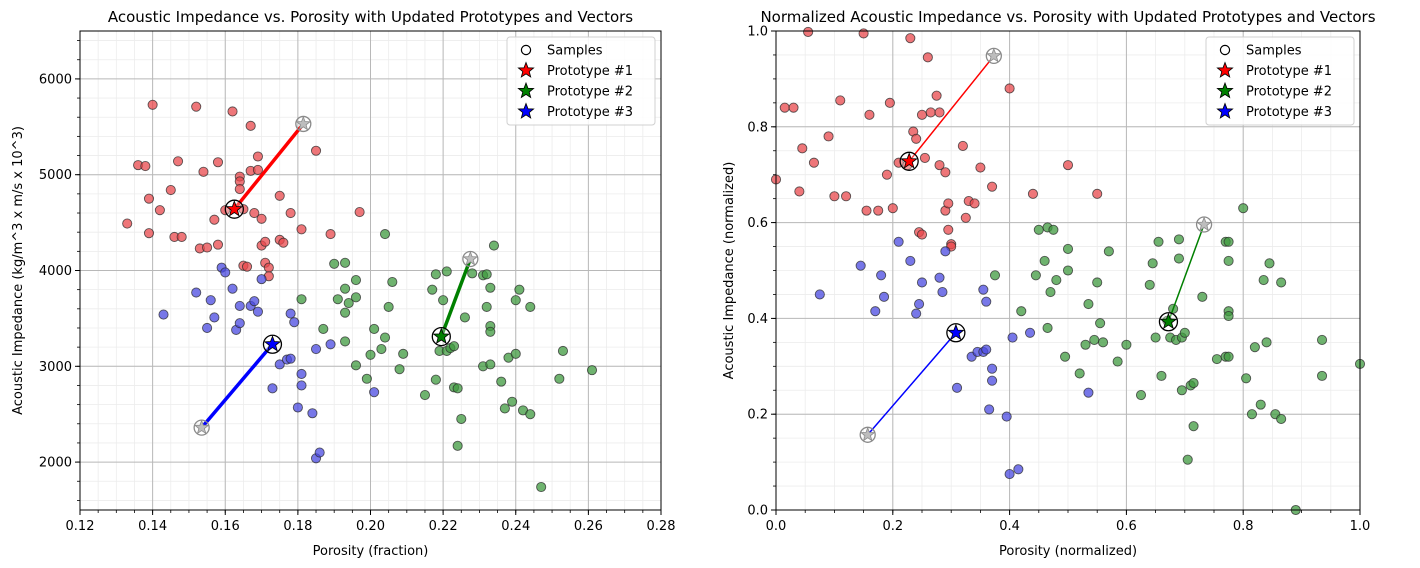 The image size is (1420, 568). Describe the element at coordinates (152, 526) in the screenshot. I see `x-tick-label: 0.14` at that location.